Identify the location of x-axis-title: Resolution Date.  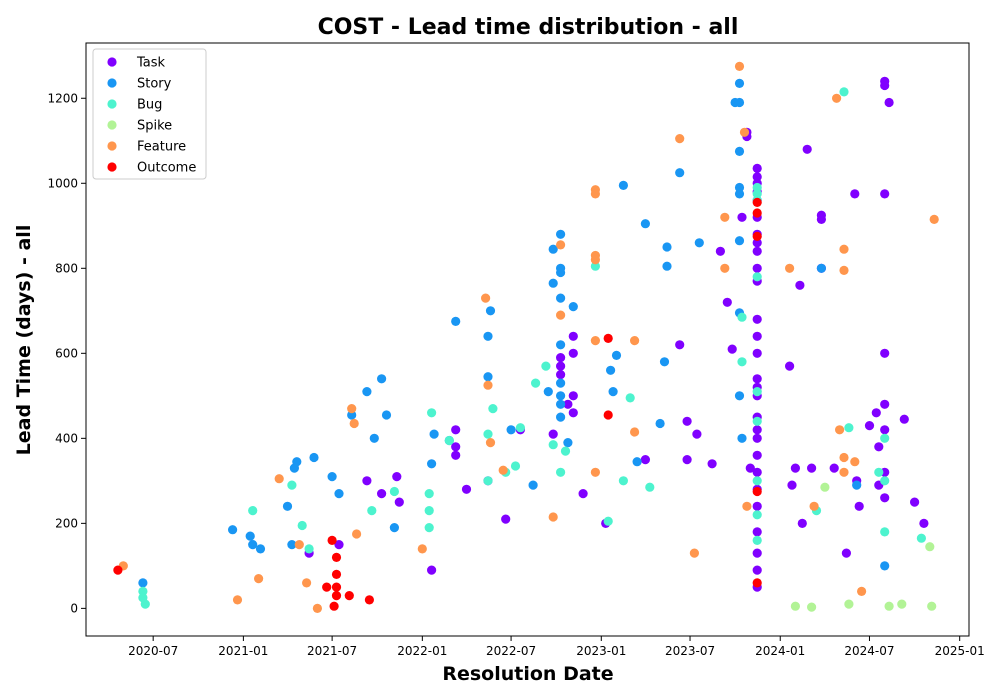
(527, 674).